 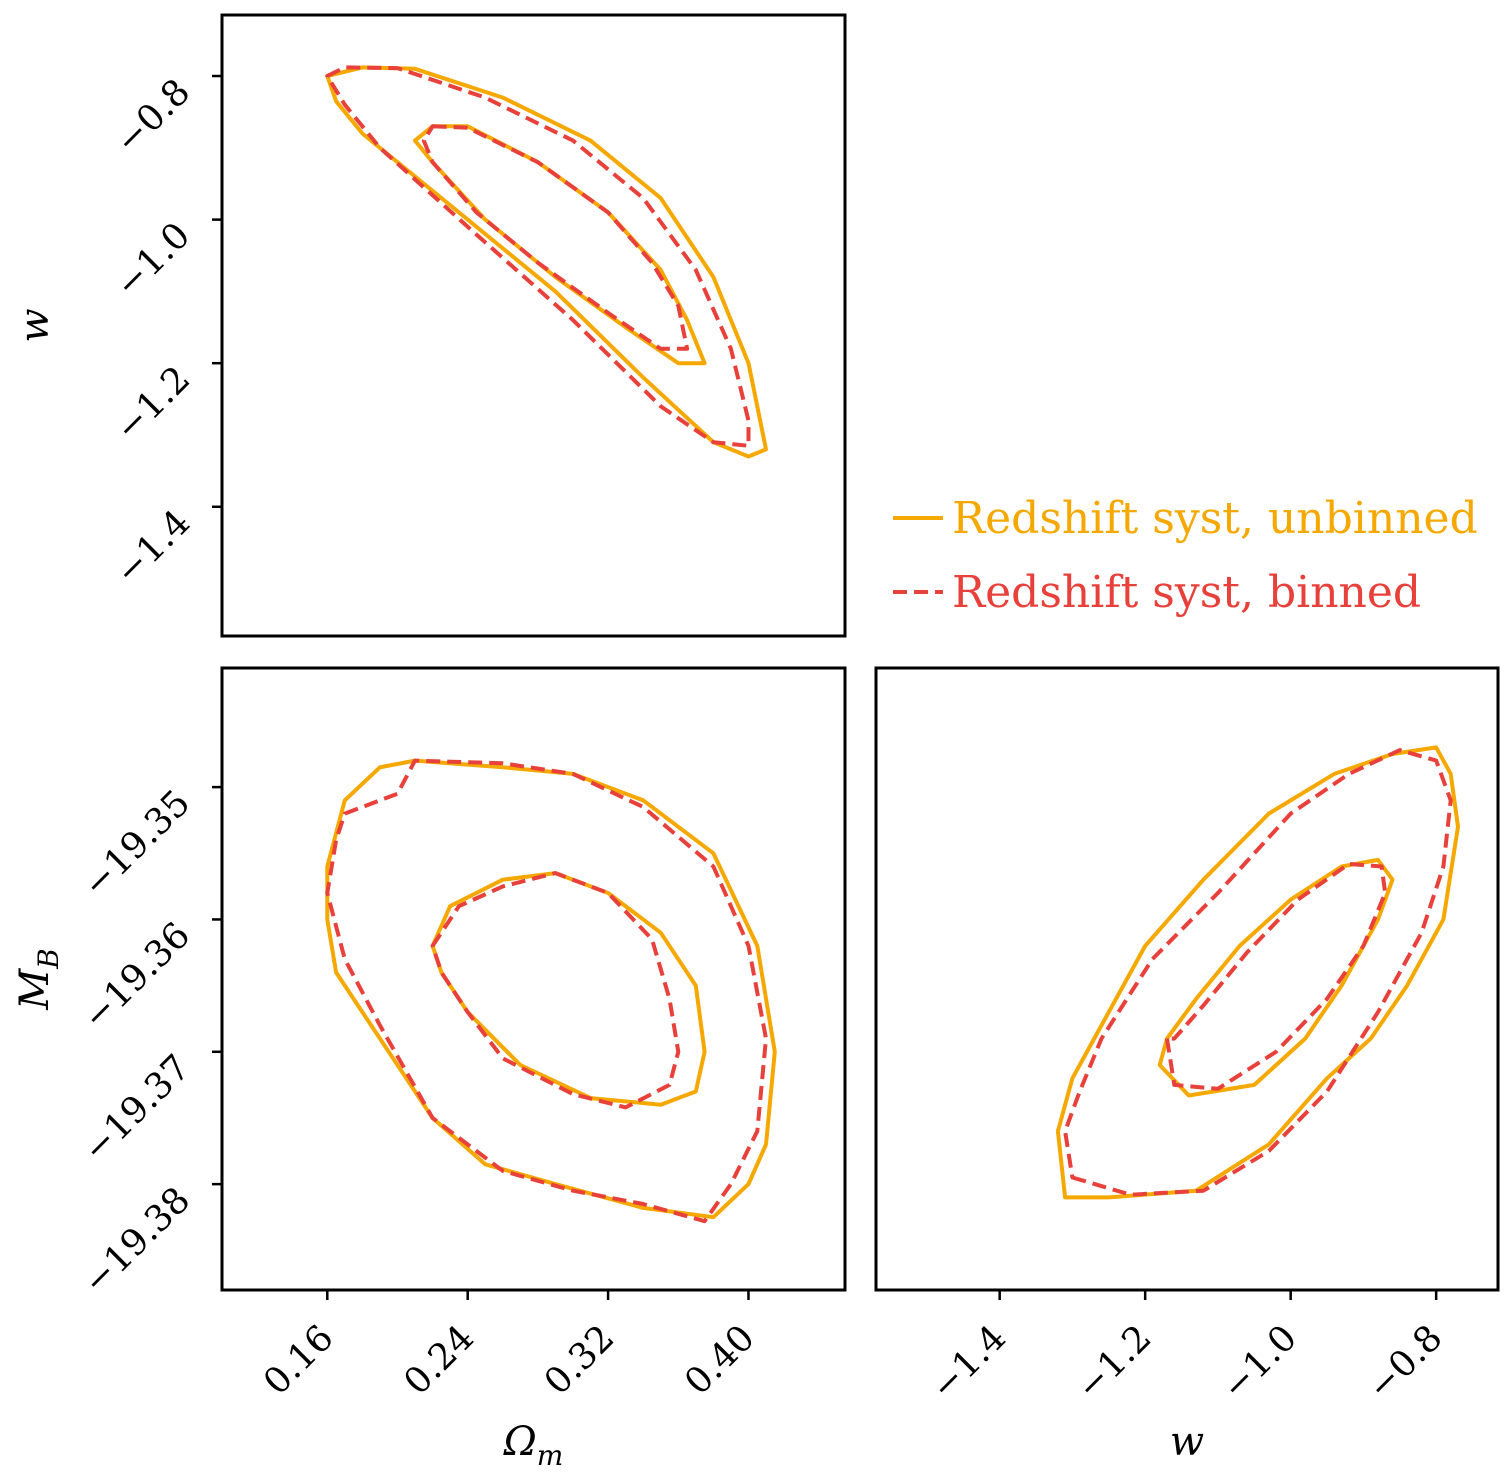 I want to click on x-tick-label: 0.24, so click(x=439, y=1360).